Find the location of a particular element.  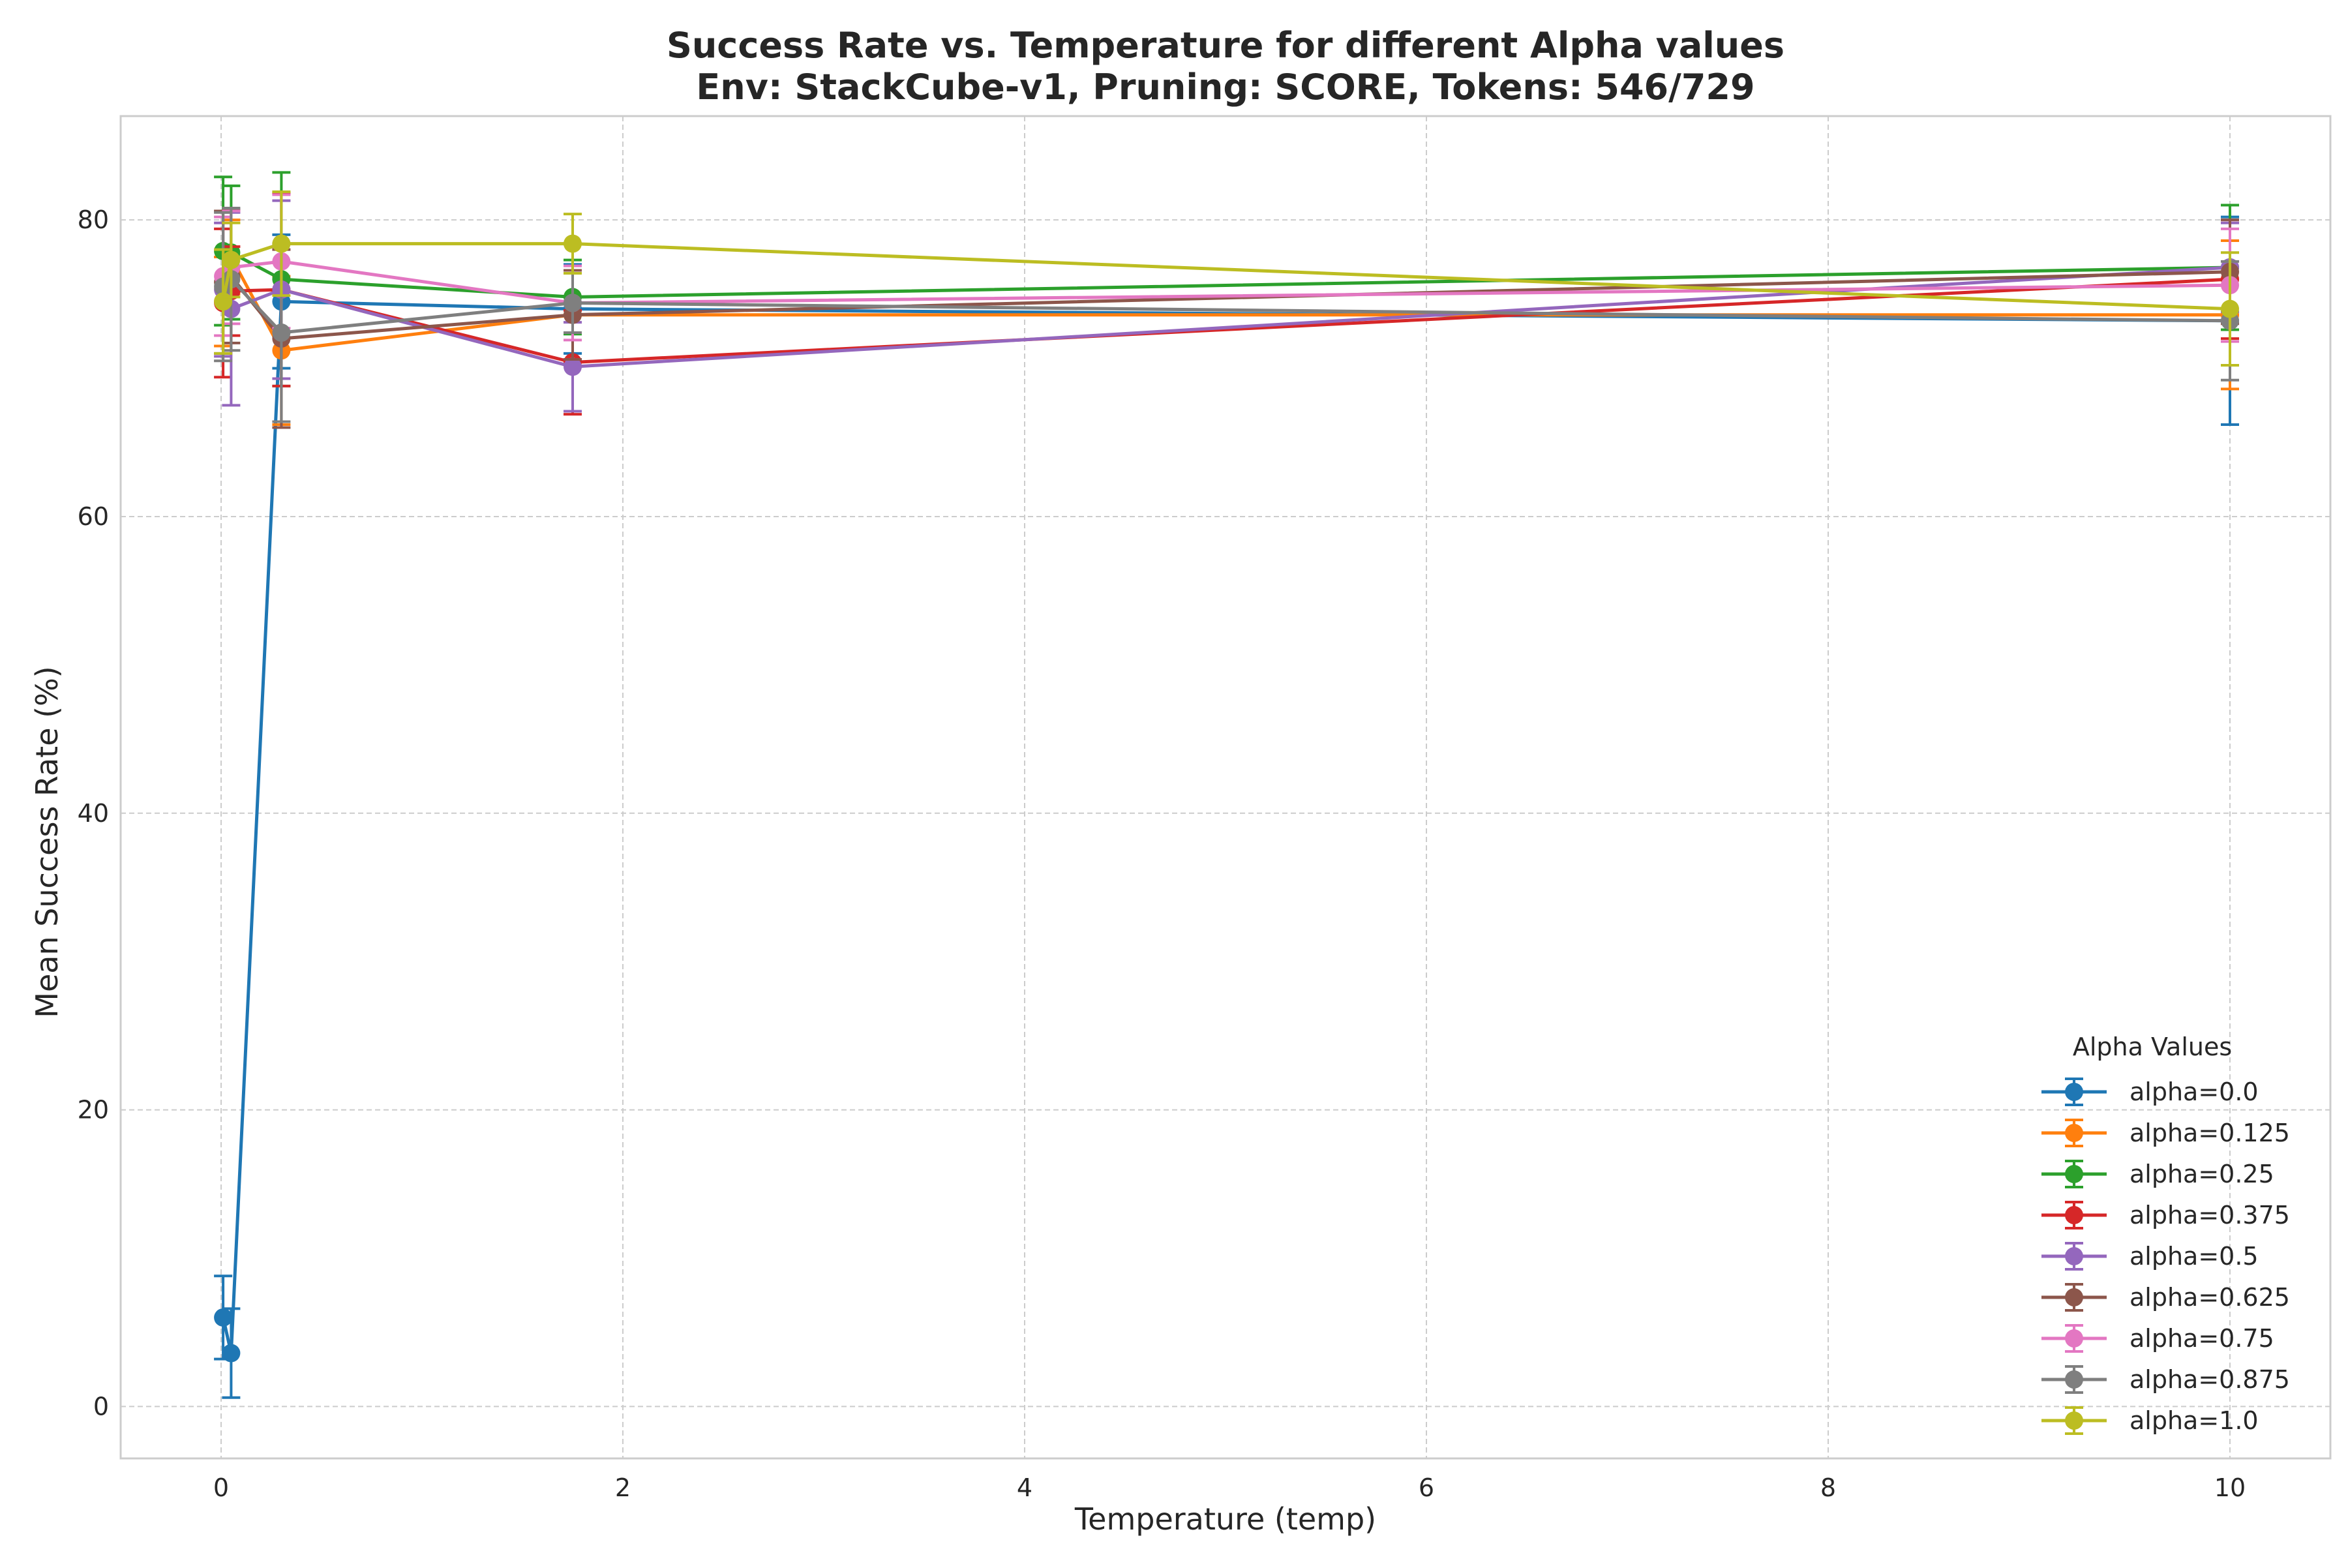

legend-item: alpha=0.5 is located at coordinates (2150, 1256).